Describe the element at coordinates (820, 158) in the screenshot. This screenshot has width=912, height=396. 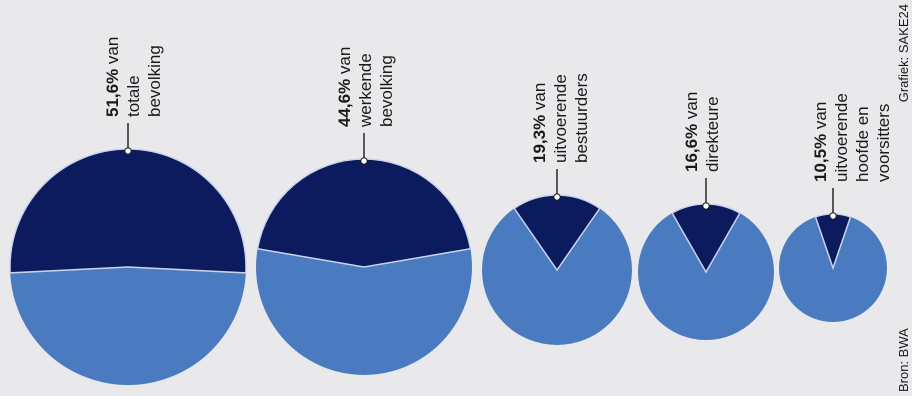
I see `pie-value-label: 10,5%` at that location.